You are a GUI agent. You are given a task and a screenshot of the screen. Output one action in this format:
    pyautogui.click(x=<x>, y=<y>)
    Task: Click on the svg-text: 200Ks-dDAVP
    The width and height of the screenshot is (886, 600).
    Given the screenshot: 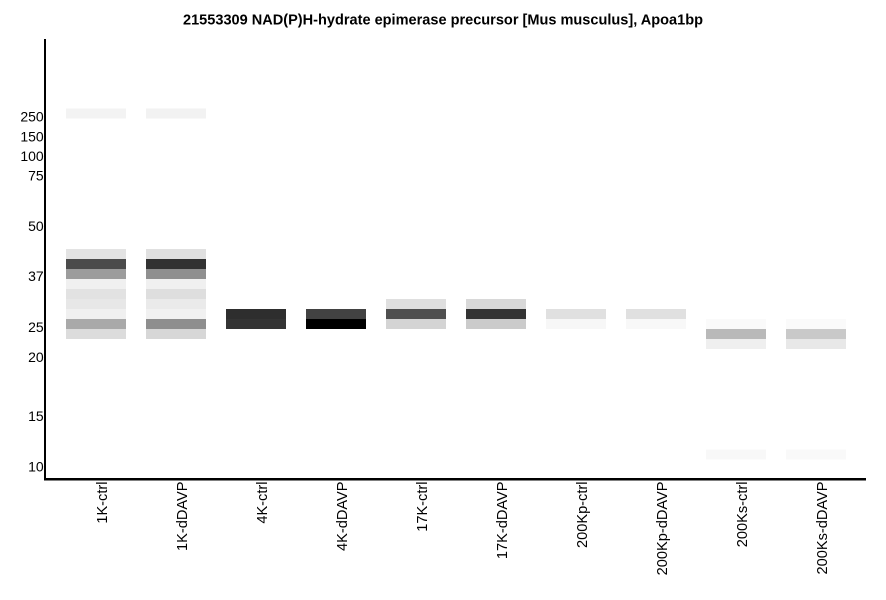 What is the action you would take?
    pyautogui.click(x=823, y=528)
    